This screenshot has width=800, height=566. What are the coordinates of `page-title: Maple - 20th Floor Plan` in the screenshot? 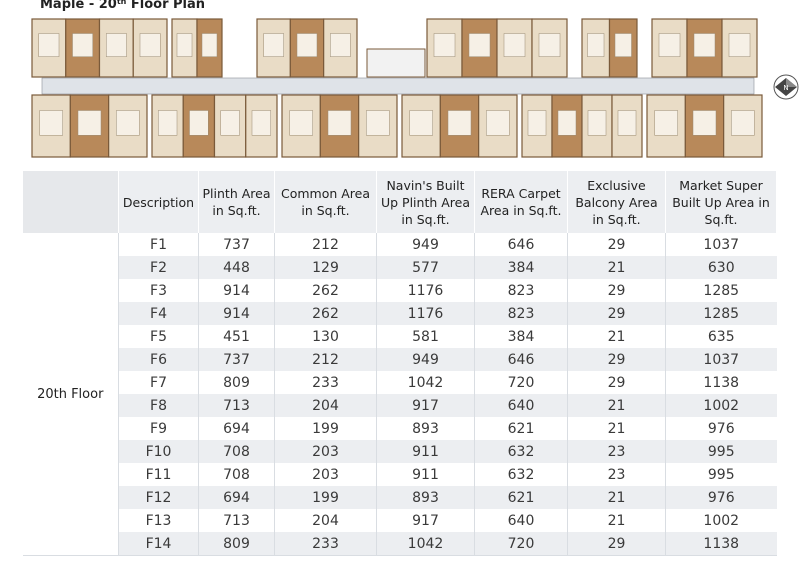 It's located at (123, 6).